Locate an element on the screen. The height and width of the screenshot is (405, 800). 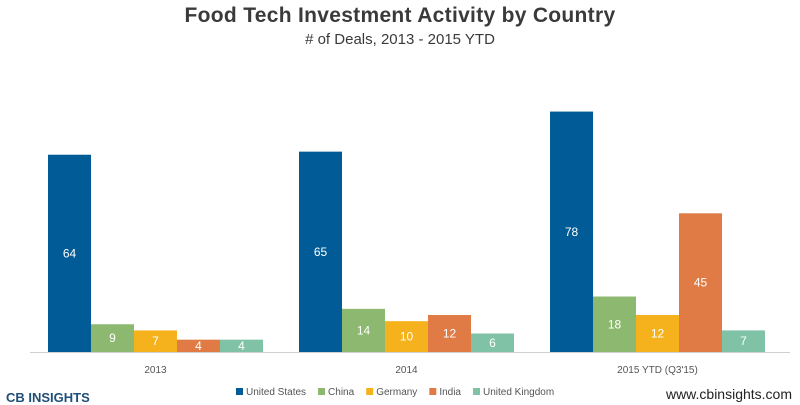
data-label: 64 is located at coordinates (70, 253).